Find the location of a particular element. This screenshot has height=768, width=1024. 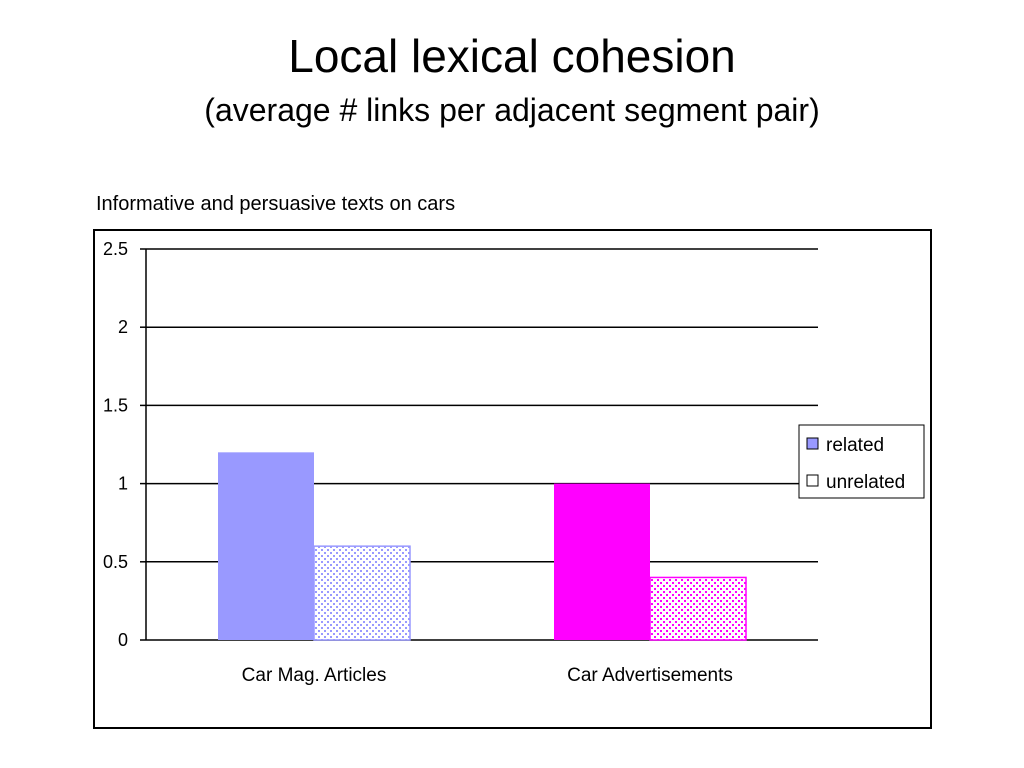

x-category-label: Car Mag. Articles is located at coordinates (314, 675).